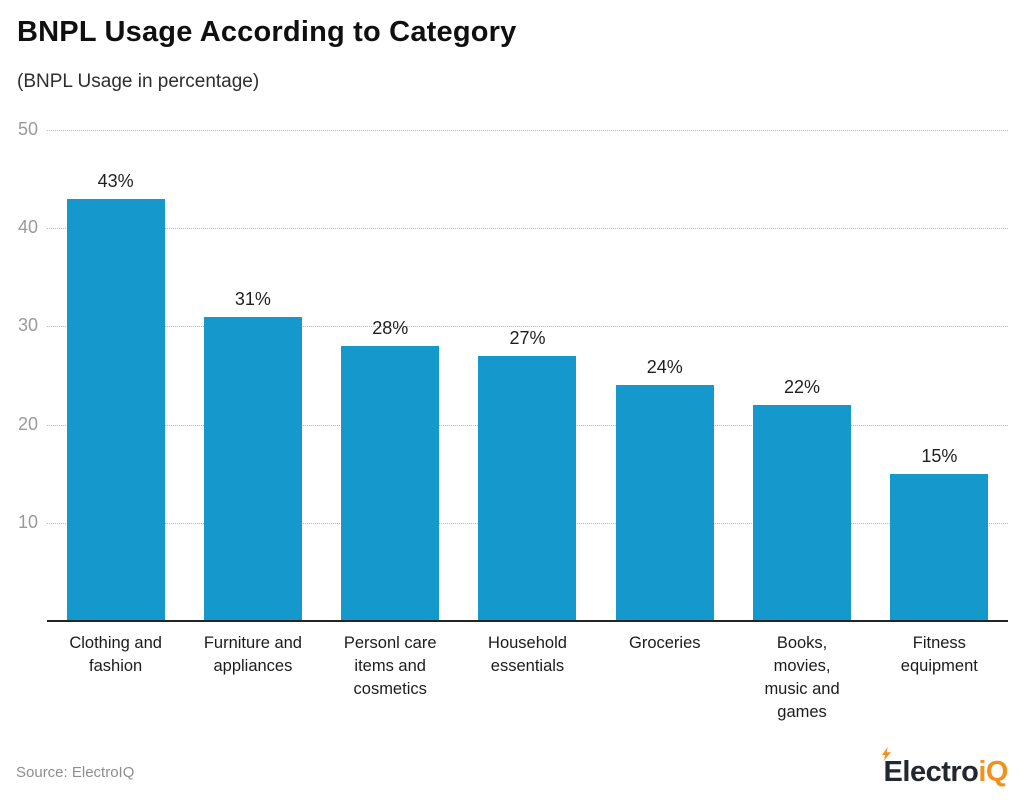 This screenshot has width=1024, height=803. I want to click on category-label: Household essentials, so click(527, 654).